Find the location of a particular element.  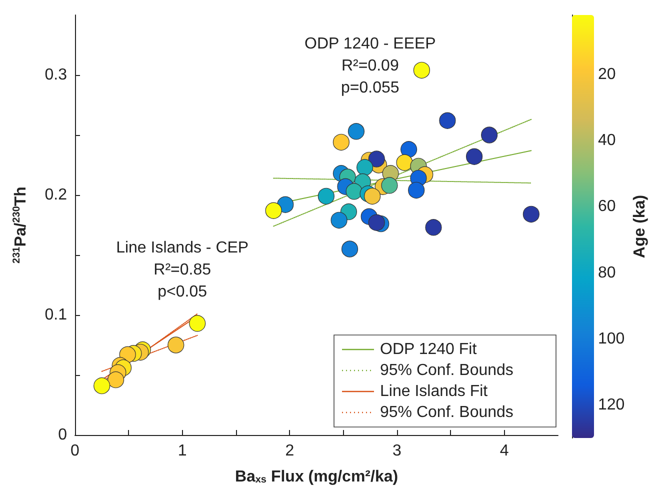

color-bar-label: 40 is located at coordinates (607, 141).